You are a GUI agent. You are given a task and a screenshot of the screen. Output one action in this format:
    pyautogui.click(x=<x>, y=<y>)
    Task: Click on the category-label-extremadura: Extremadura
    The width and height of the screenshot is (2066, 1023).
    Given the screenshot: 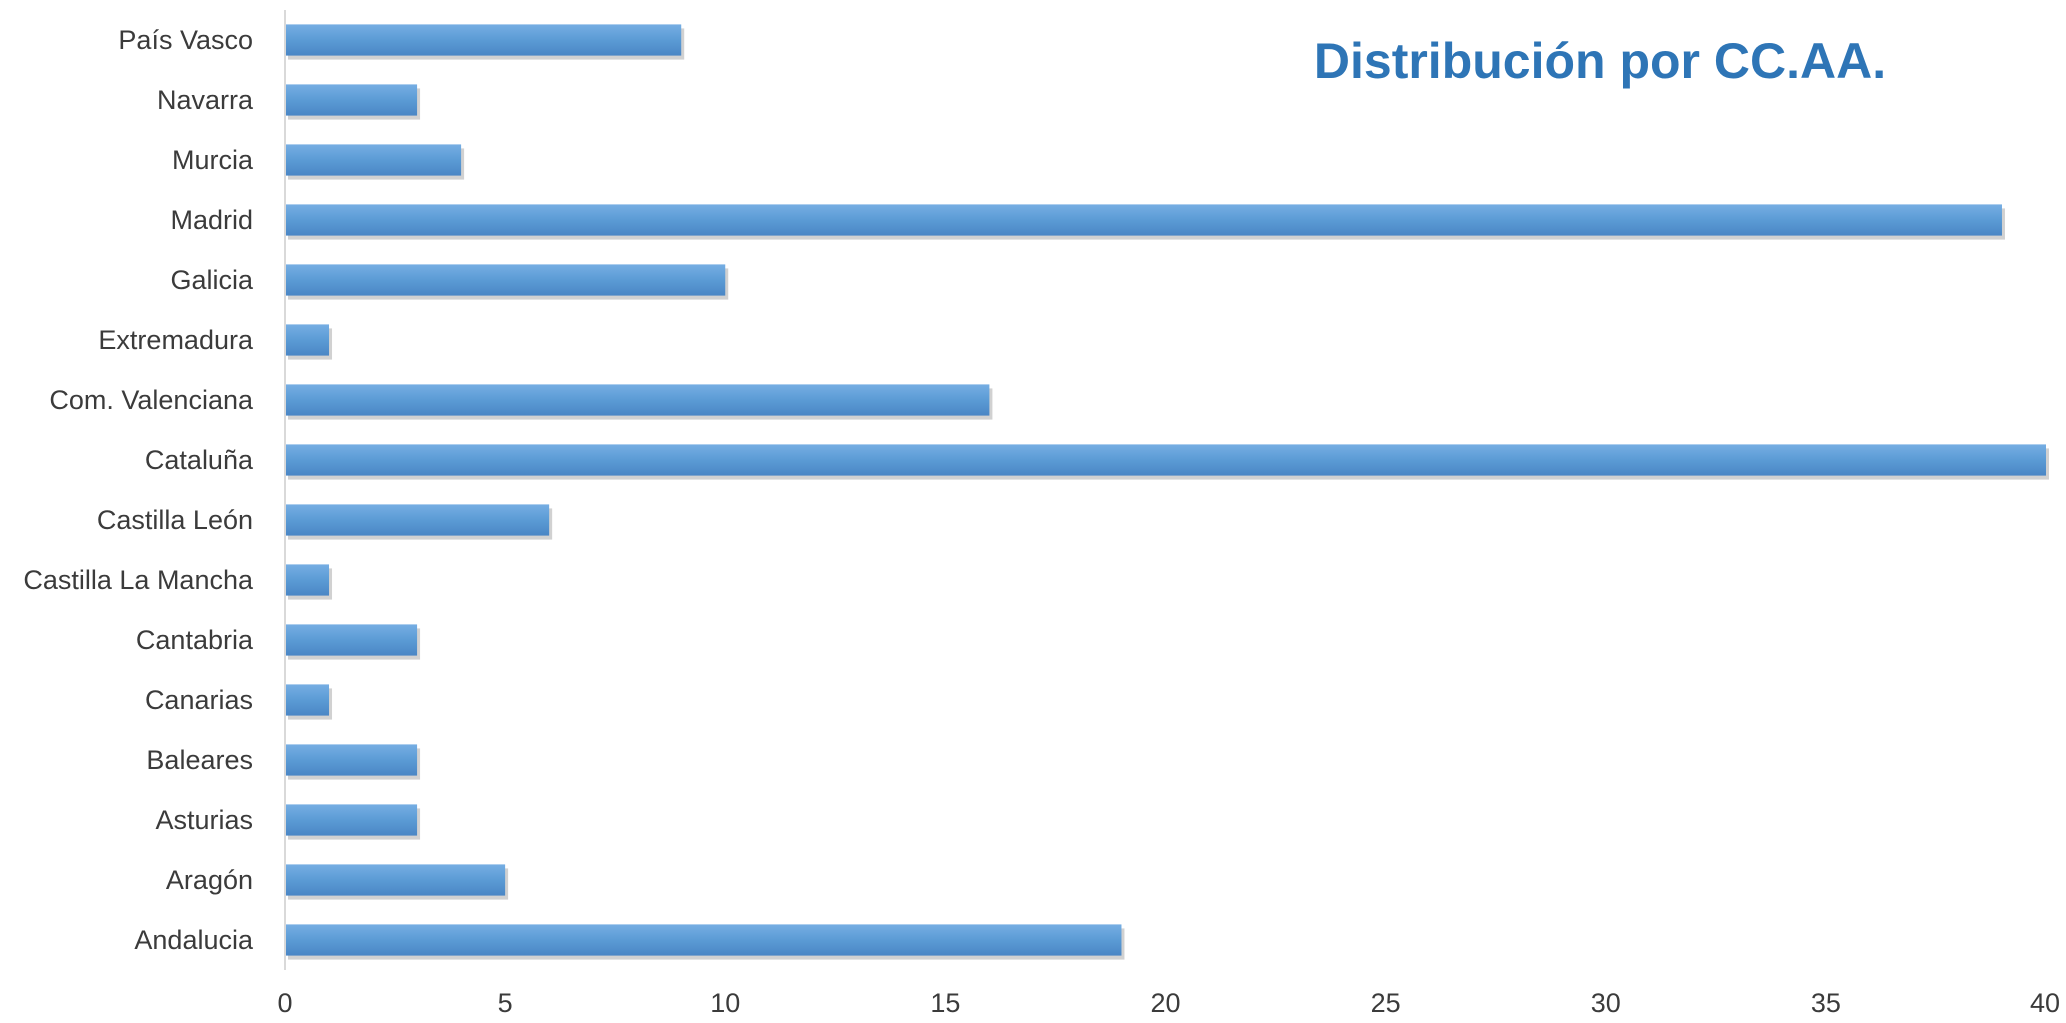 What is the action you would take?
    pyautogui.click(x=176, y=340)
    